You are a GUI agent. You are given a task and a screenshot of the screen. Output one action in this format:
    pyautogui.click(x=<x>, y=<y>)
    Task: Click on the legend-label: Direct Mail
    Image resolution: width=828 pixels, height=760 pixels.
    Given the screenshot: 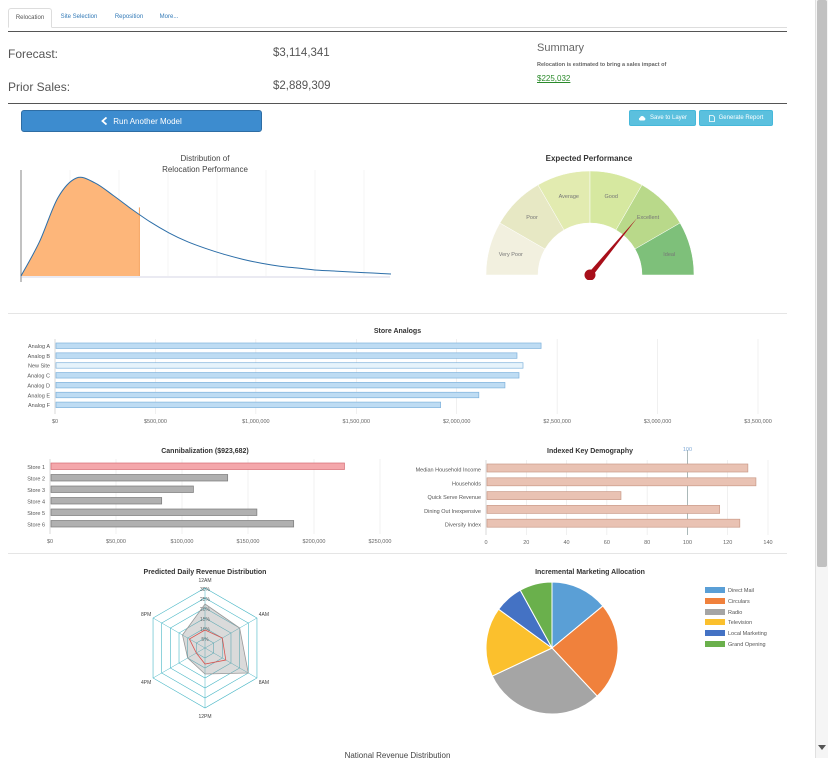 What is the action you would take?
    pyautogui.click(x=741, y=591)
    